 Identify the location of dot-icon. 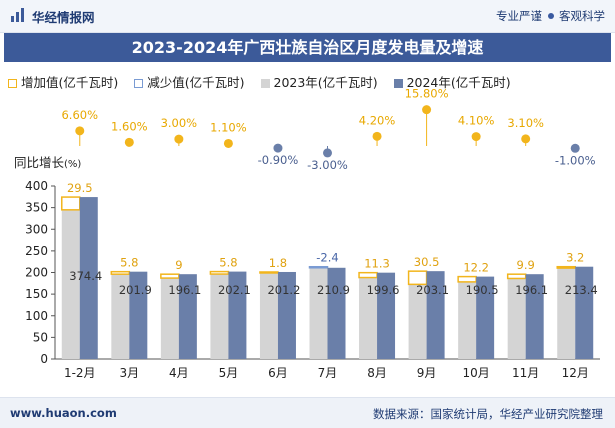
(551, 16).